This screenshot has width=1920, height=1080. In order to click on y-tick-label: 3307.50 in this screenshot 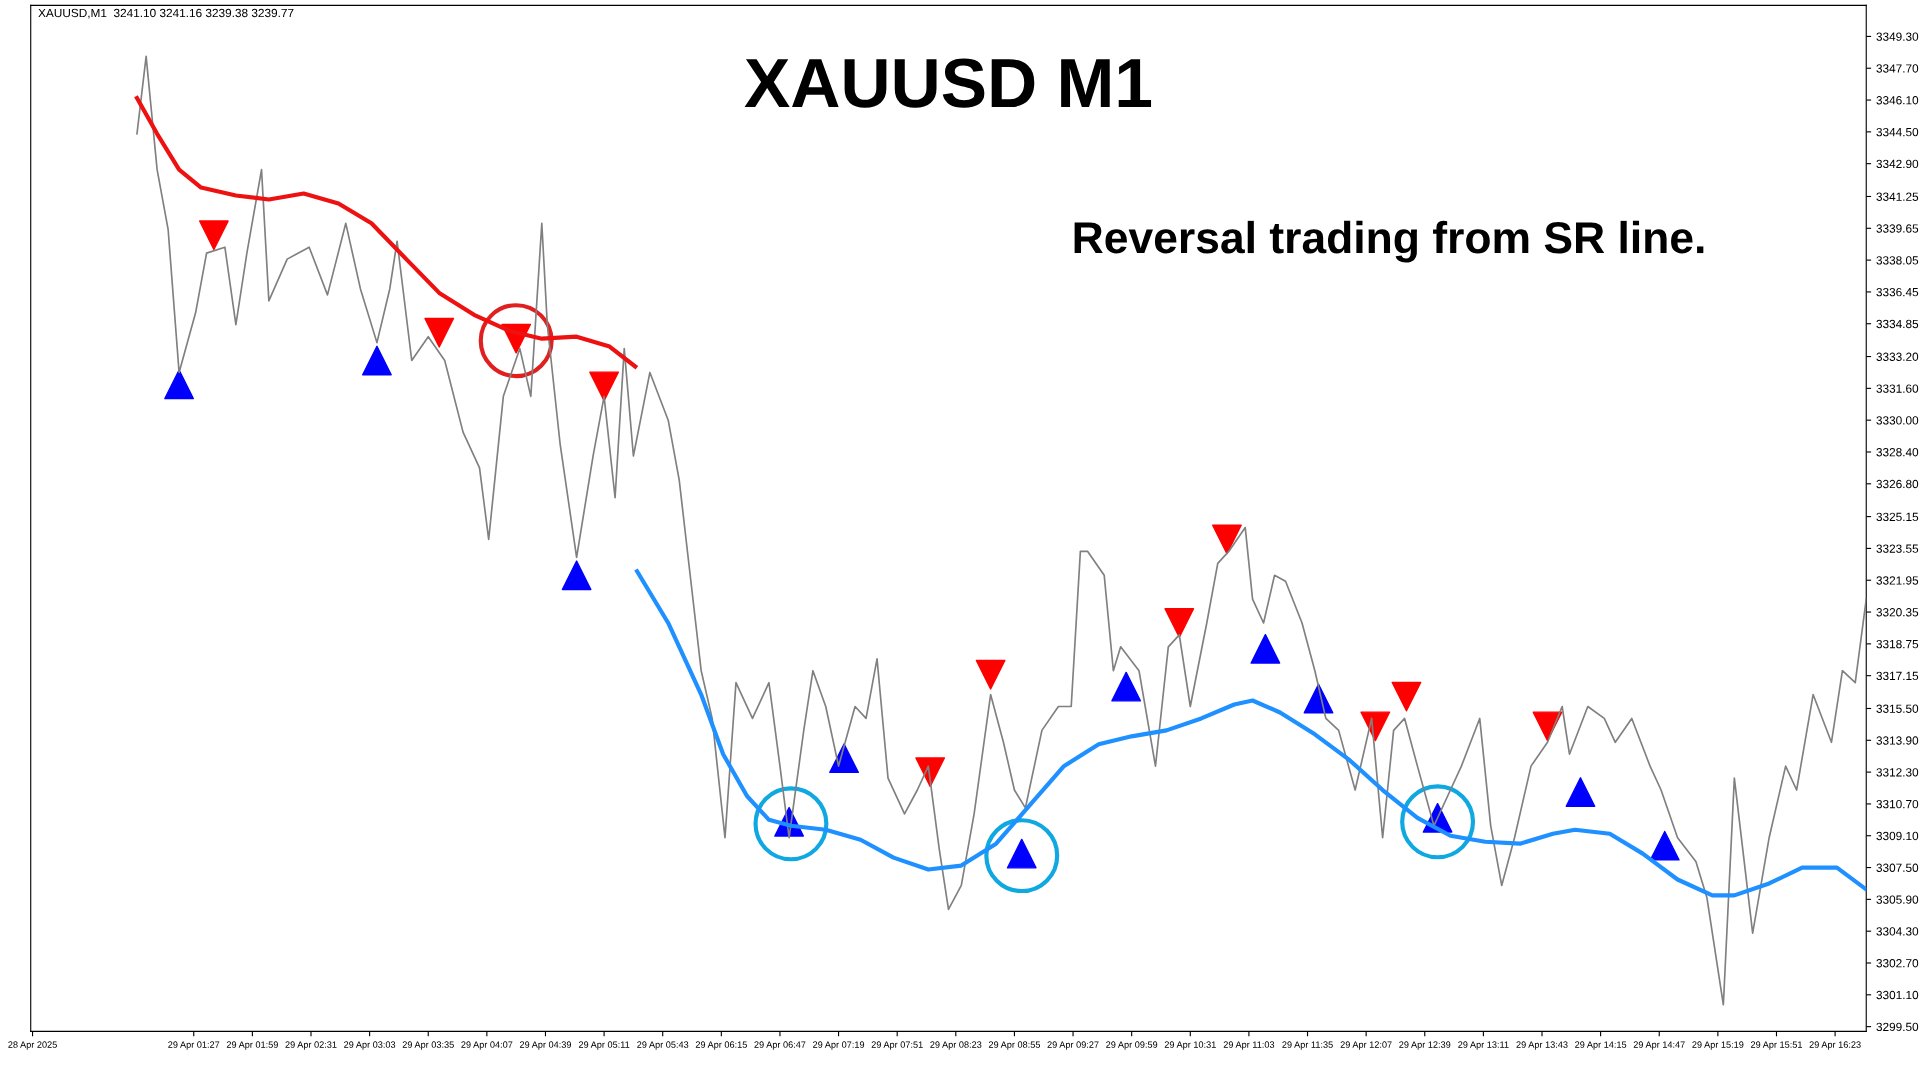, I will do `click(1897, 867)`.